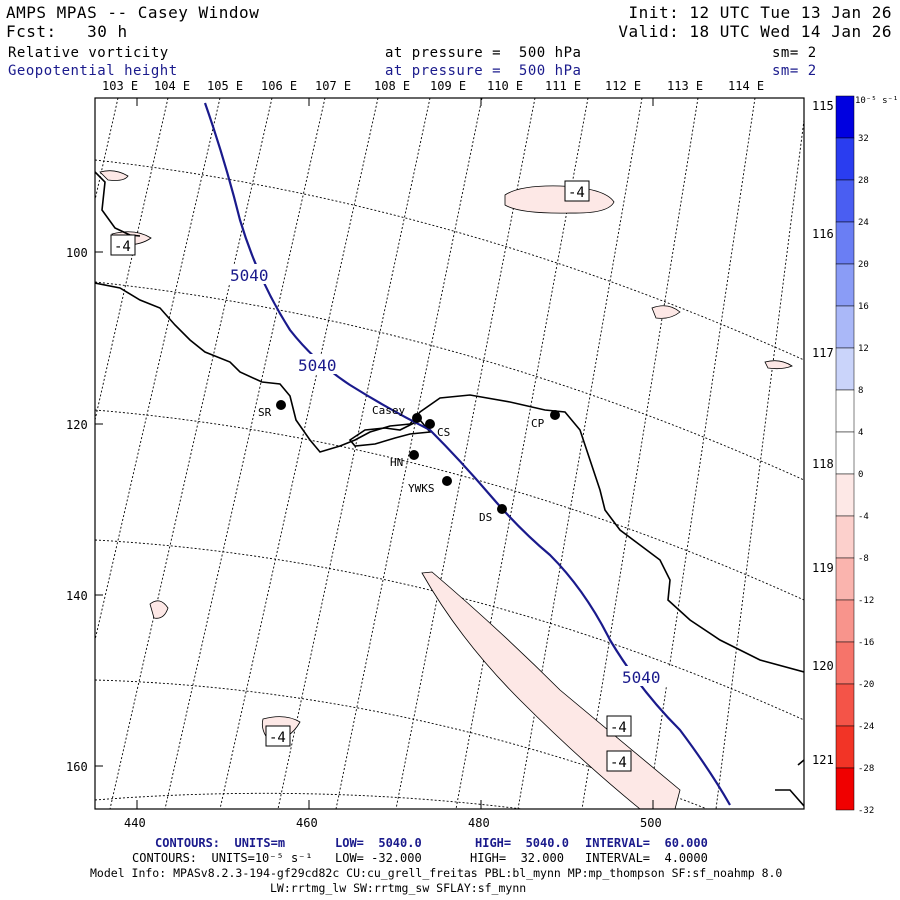  What do you see at coordinates (505, 86) in the screenshot?
I see `lon-label-110: 110 E` at bounding box center [505, 86].